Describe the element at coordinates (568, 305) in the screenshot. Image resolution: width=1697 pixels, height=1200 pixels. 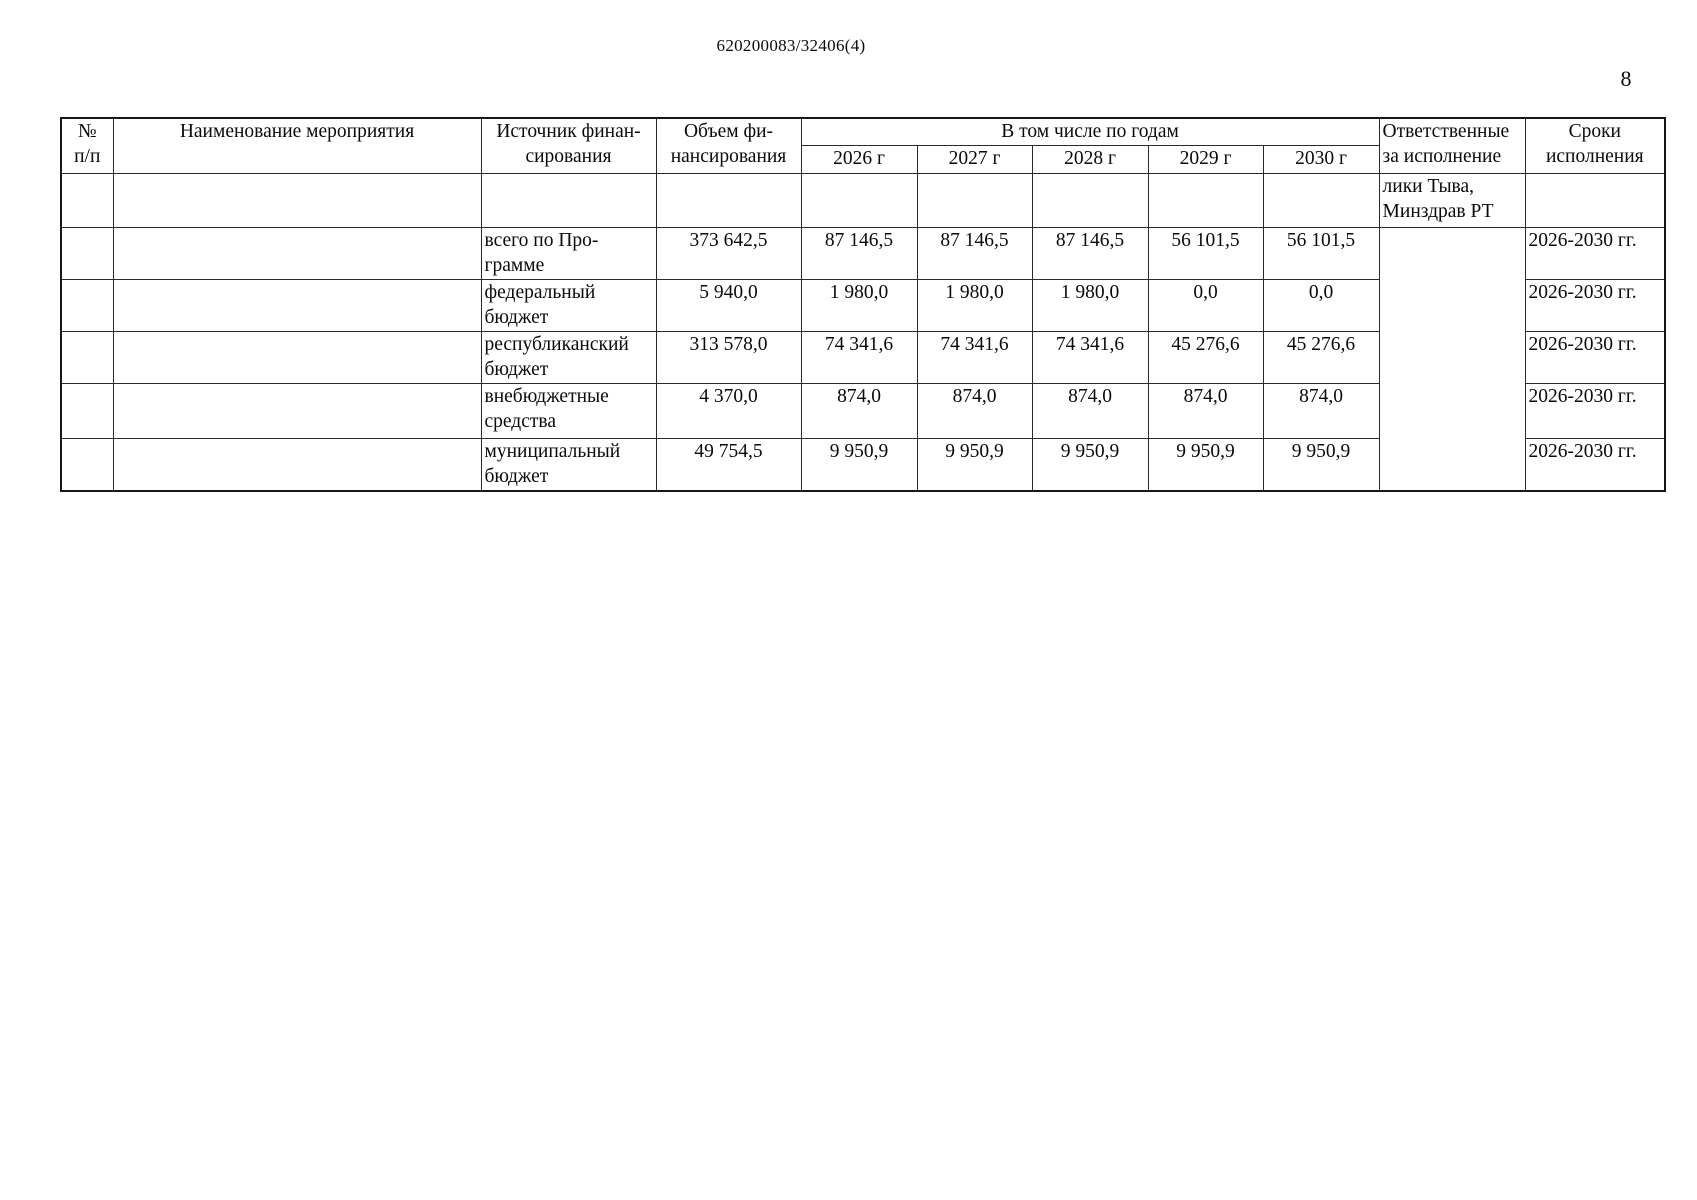
I see `cell-funding-source: федеральный бюджет` at that location.